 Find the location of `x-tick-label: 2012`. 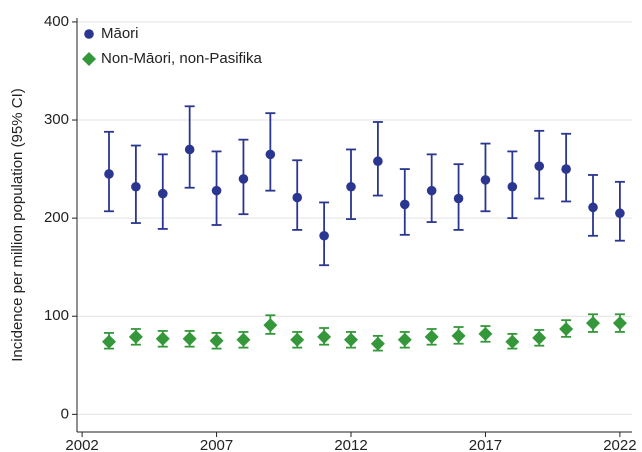

x-tick-label: 2012 is located at coordinates (350, 444).